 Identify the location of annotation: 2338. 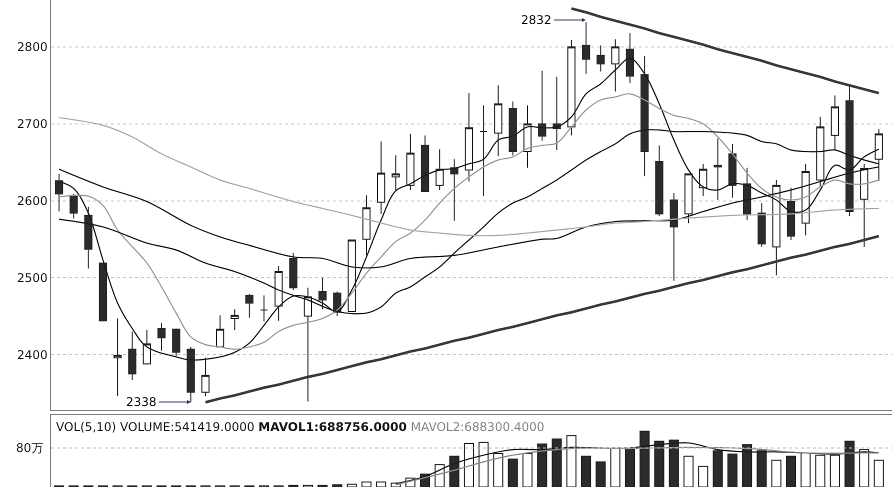
(141, 402).